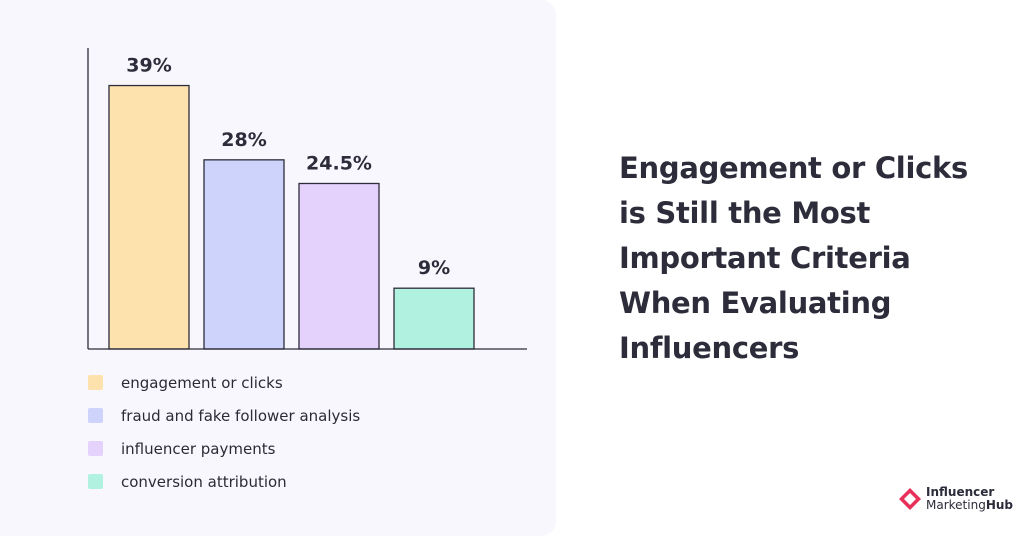 The image size is (1024, 536). I want to click on logo-line1: Influencer, so click(960, 492).